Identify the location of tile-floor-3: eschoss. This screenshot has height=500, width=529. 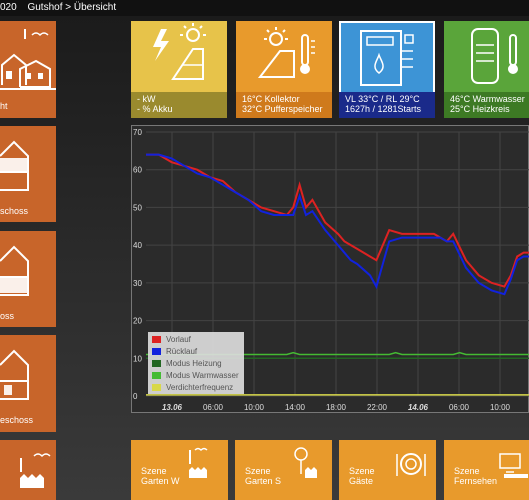
(28, 383).